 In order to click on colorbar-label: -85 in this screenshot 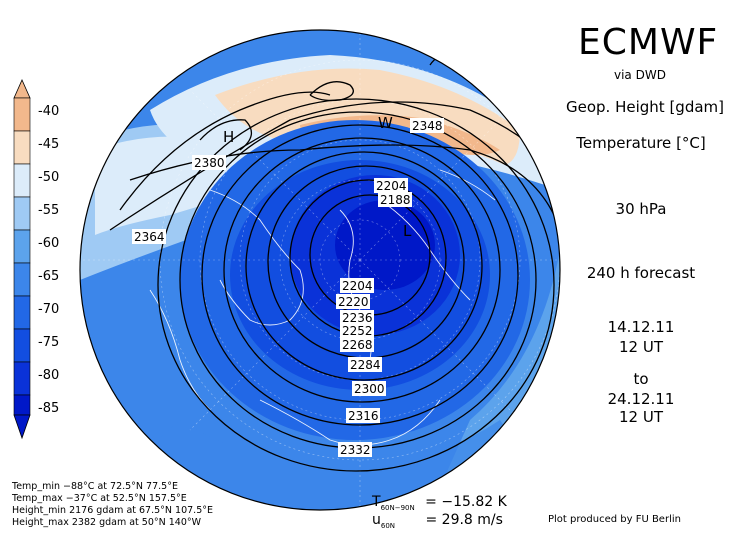, I will do `click(48, 408)`.